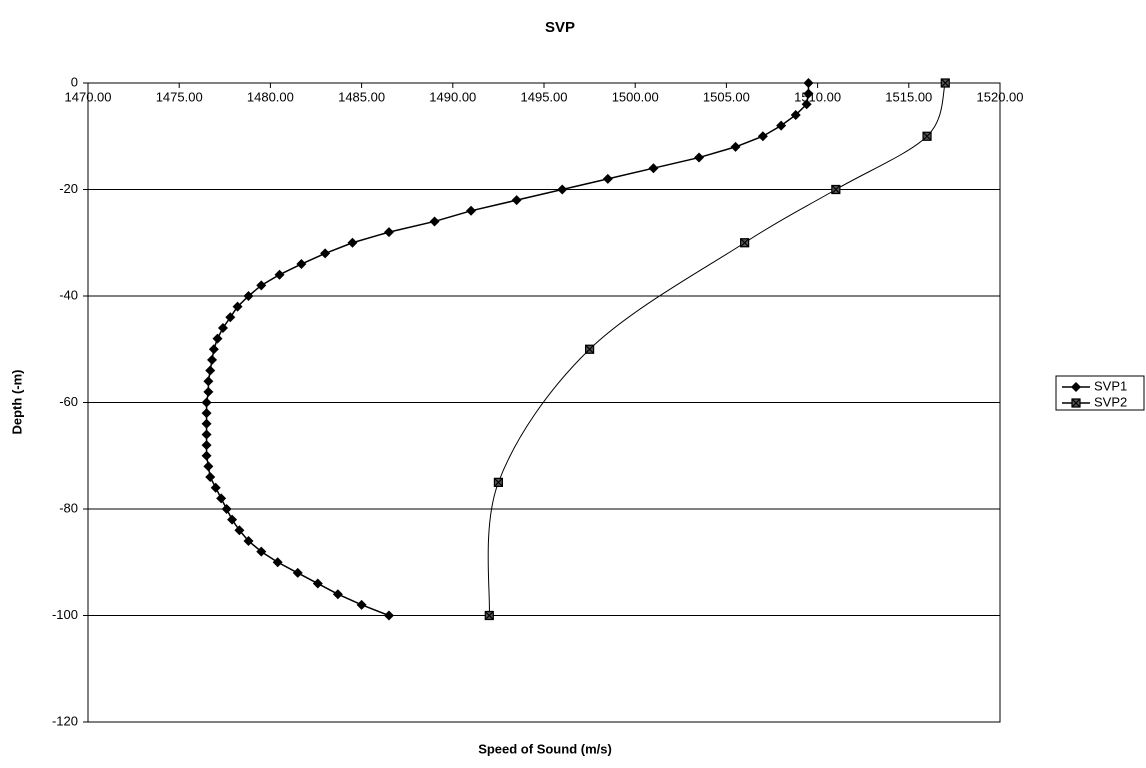  What do you see at coordinates (68, 294) in the screenshot?
I see `y-tick-label: -40` at bounding box center [68, 294].